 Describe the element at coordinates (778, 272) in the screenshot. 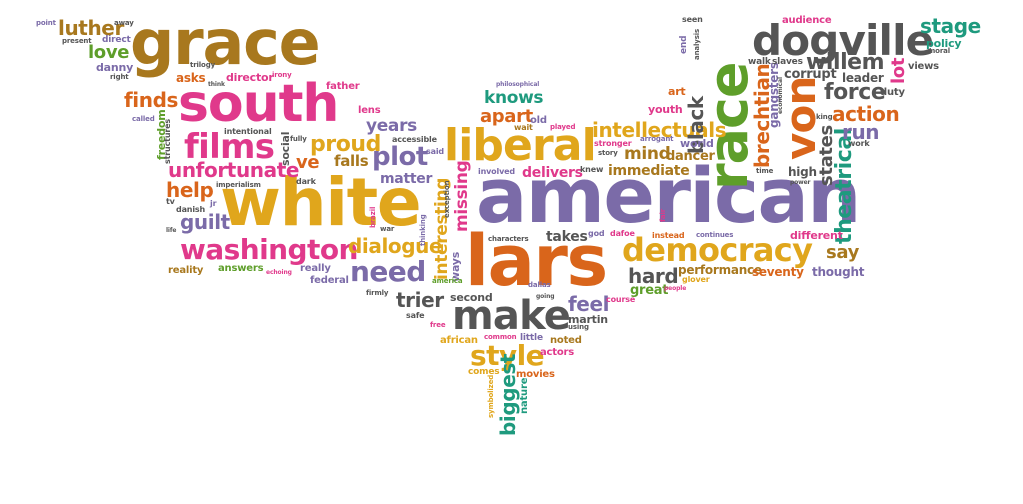

I see `word-seventy: seventy` at that location.